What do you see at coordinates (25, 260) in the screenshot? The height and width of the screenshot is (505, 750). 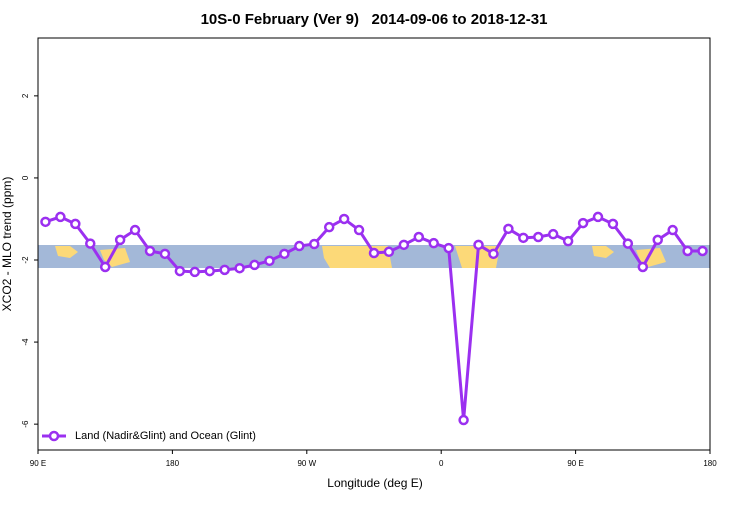 I see `y-tick-label: -2` at bounding box center [25, 260].